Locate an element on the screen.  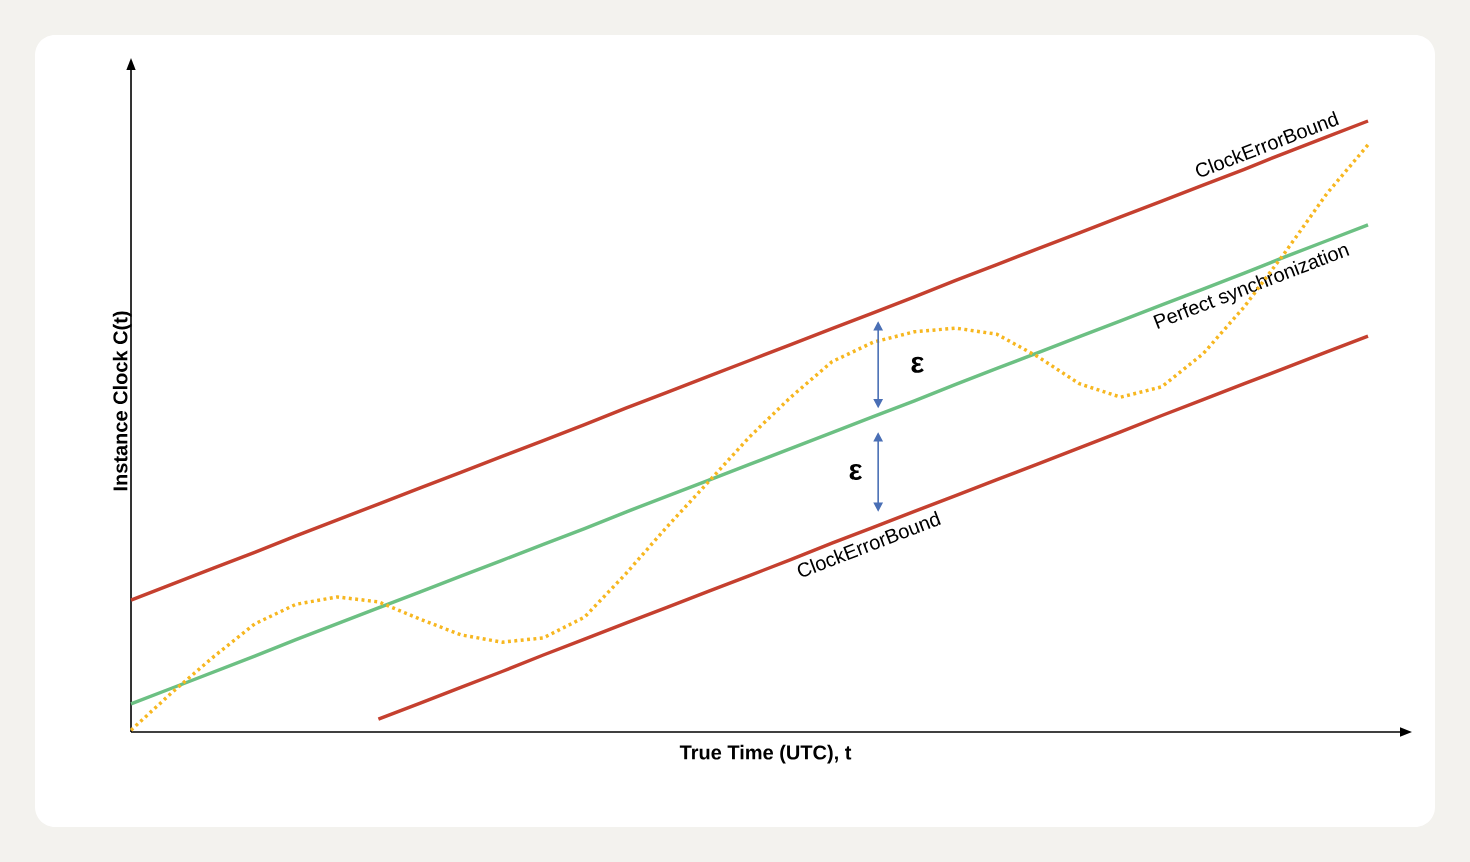
x-axis-title: True Time (UTC), t is located at coordinates (765, 754).